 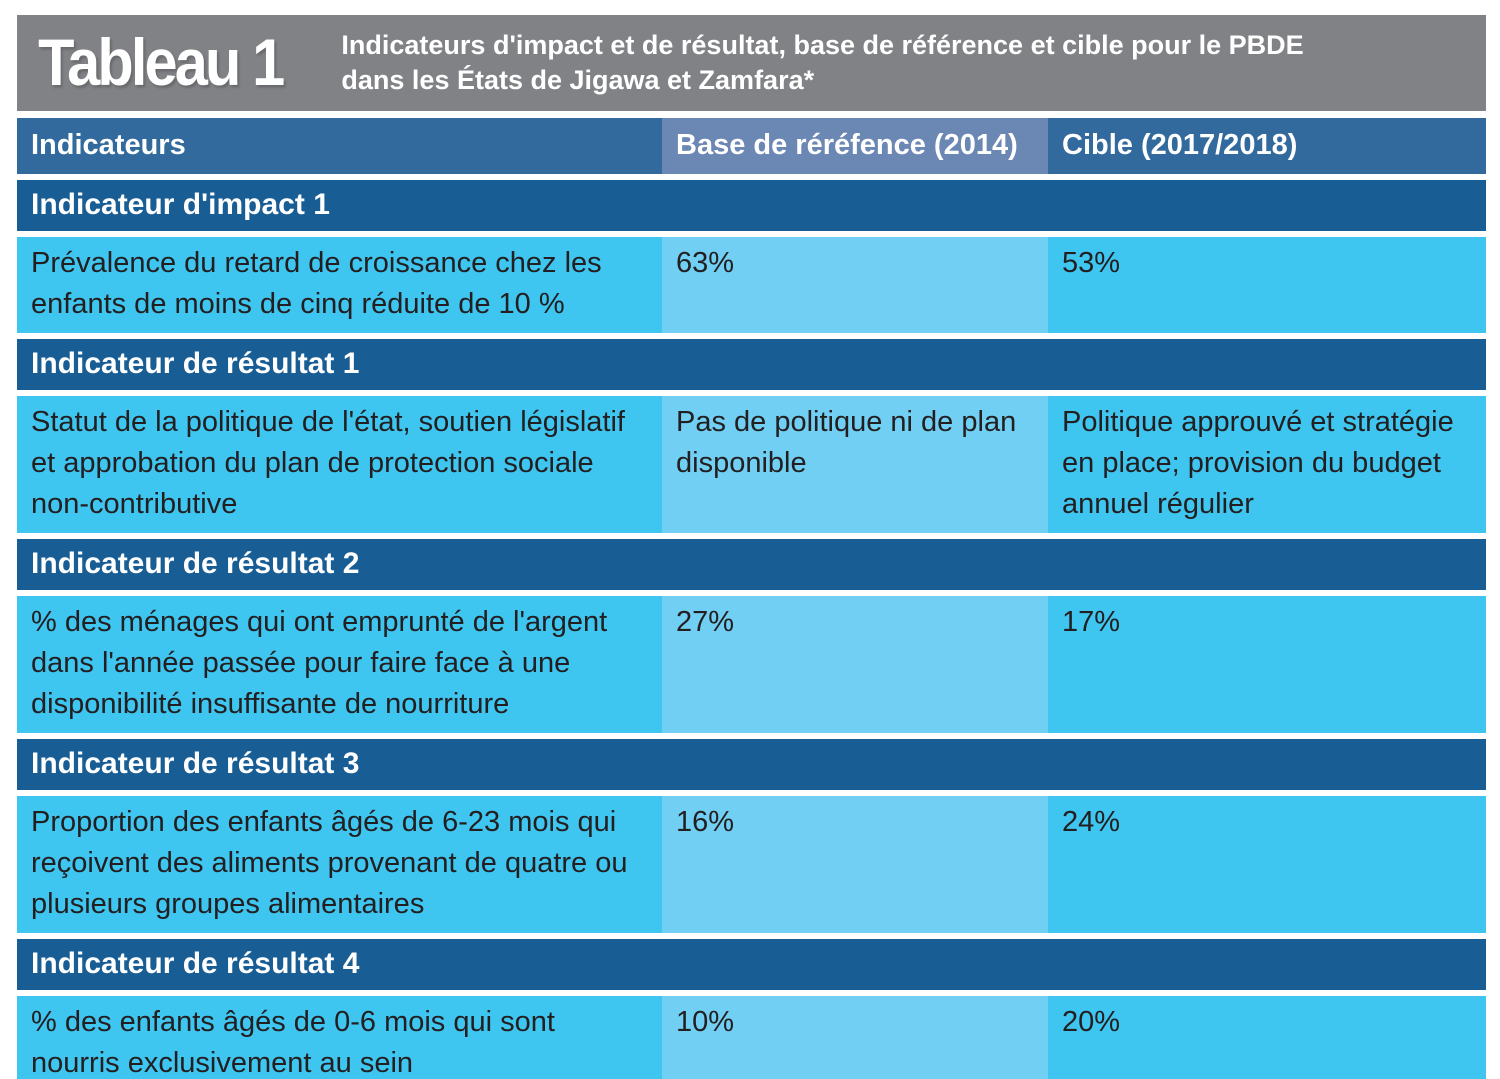 What do you see at coordinates (1267, 1037) in the screenshot?
I see `target-cell: 20%` at bounding box center [1267, 1037].